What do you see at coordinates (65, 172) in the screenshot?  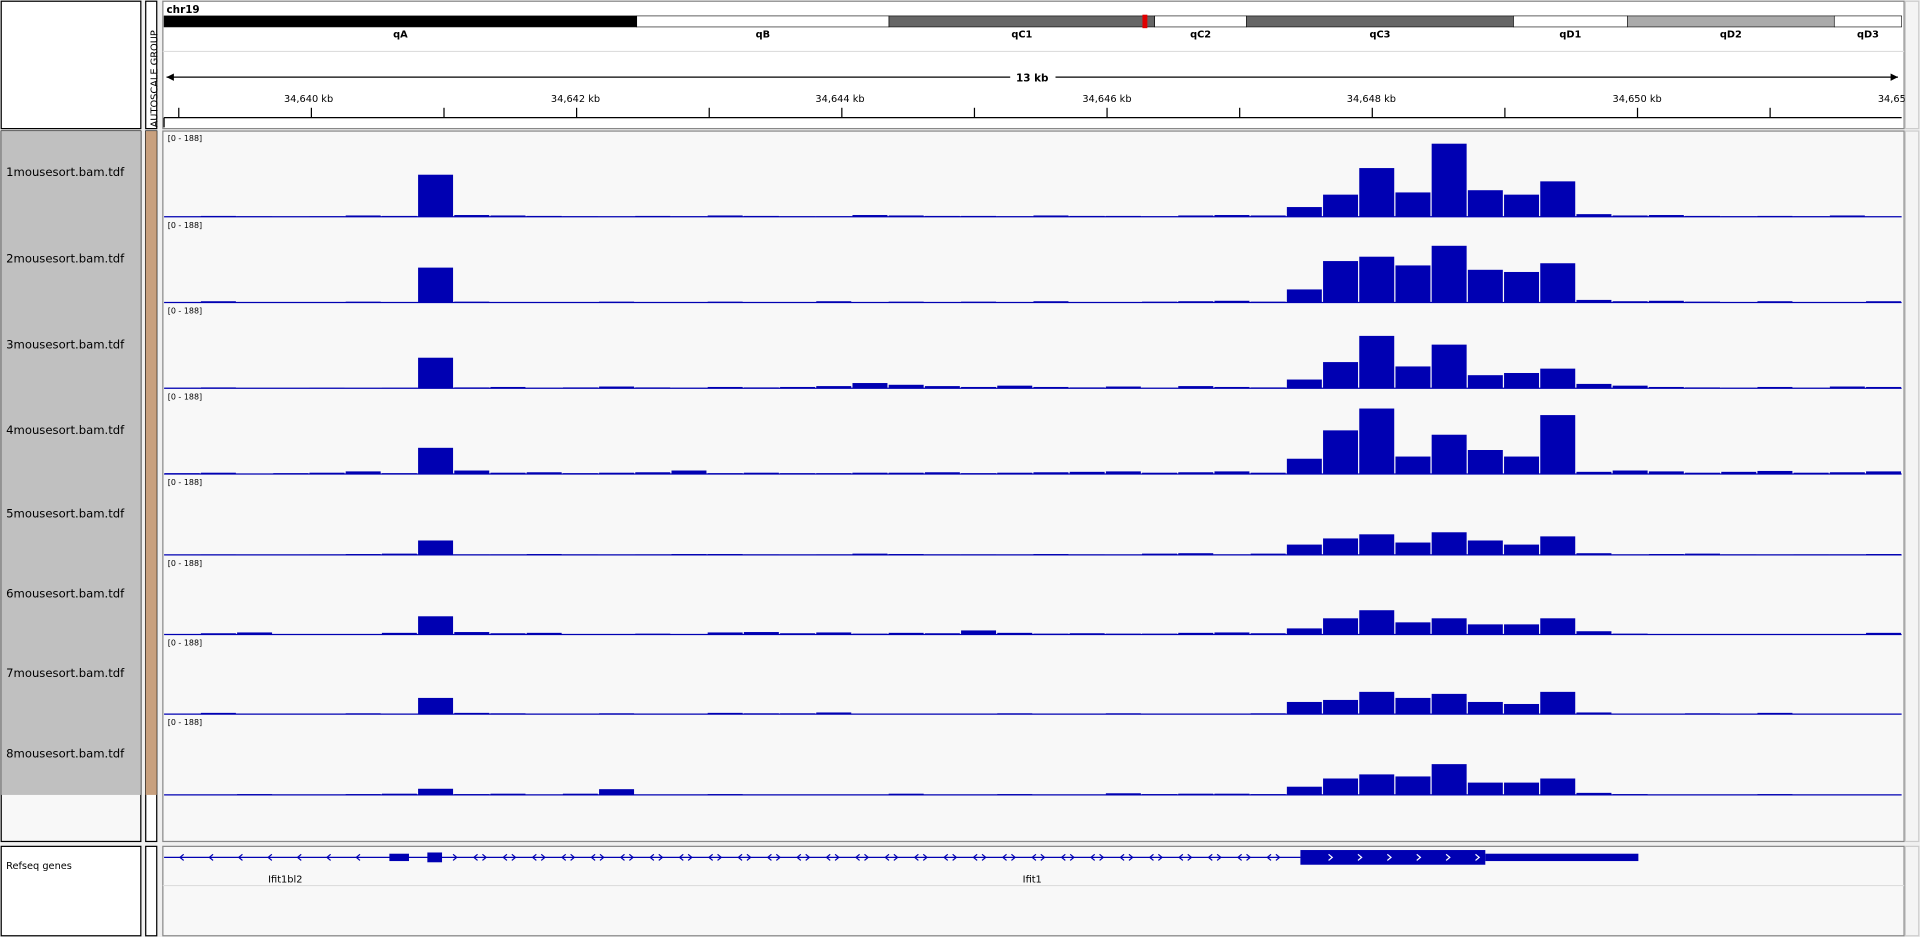 I see `track-name: 1mousesort.bam.tdf` at bounding box center [65, 172].